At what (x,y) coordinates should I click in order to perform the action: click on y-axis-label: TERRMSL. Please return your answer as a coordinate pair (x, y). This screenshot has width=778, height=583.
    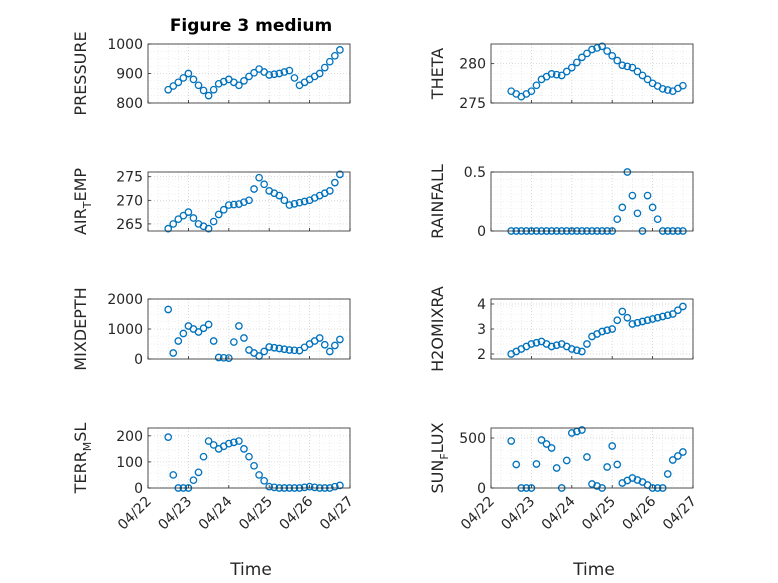
    Looking at the image, I should click on (82, 459).